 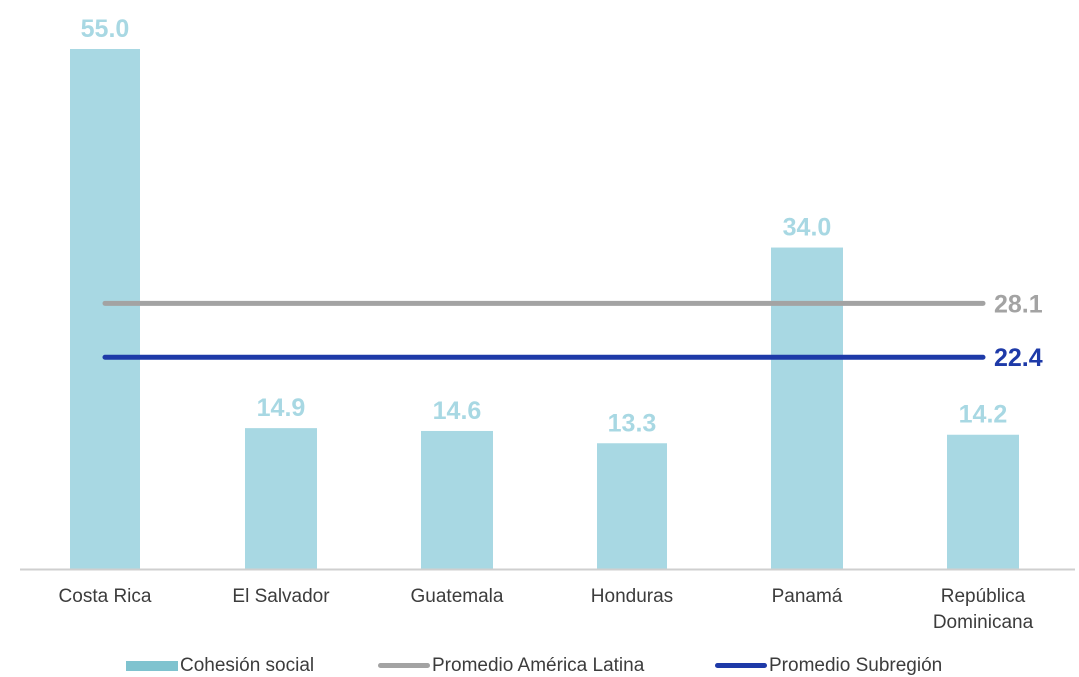 What do you see at coordinates (983, 596) in the screenshot?
I see `x-tick-label-5-line-0: República` at bounding box center [983, 596].